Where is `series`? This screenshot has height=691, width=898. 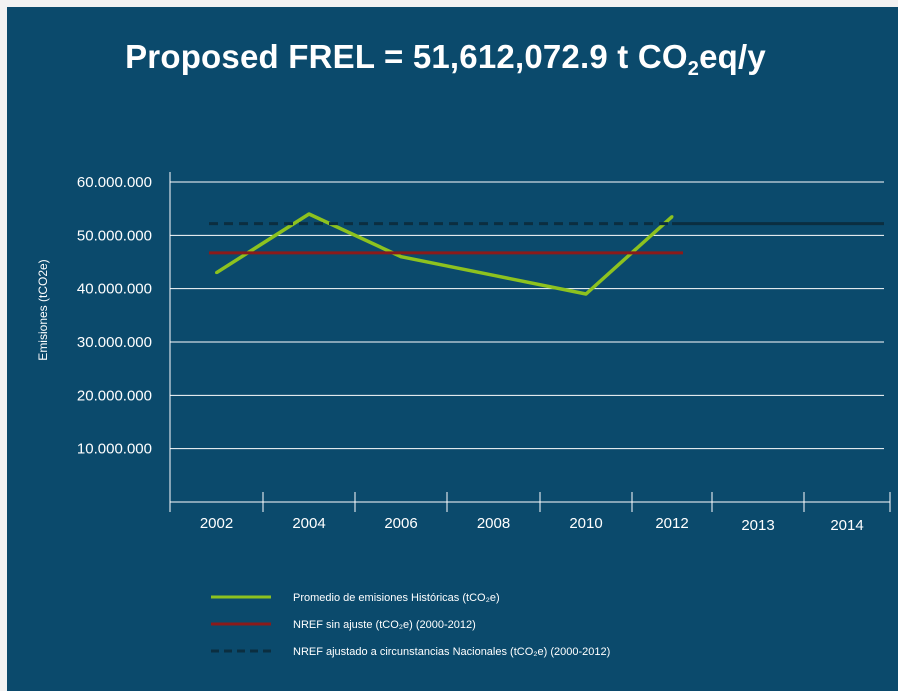
series is located at coordinates (546, 254).